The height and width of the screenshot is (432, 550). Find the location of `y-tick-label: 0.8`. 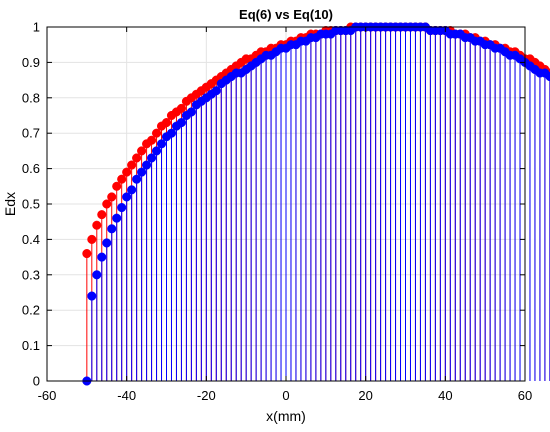

y-tick-label: 0.8 is located at coordinates (31, 97).